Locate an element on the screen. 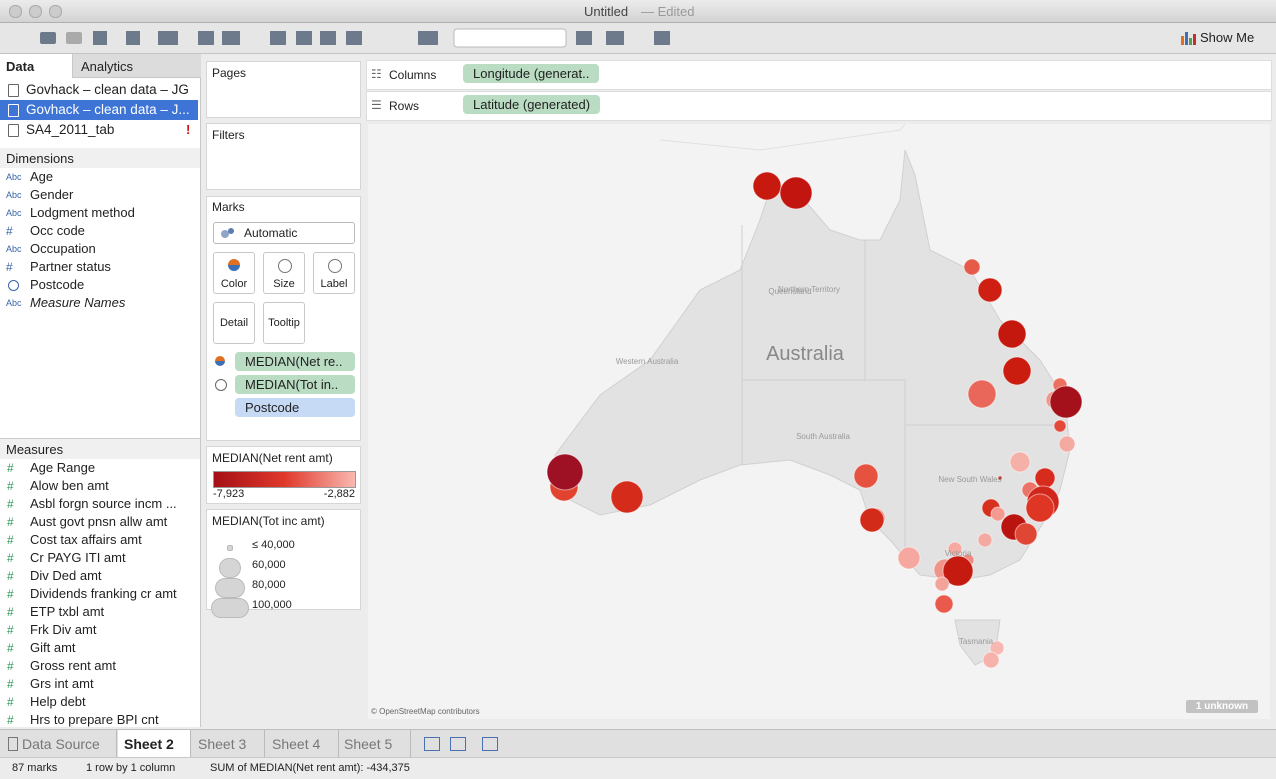  toolbar: Show Me is located at coordinates (638, 38).